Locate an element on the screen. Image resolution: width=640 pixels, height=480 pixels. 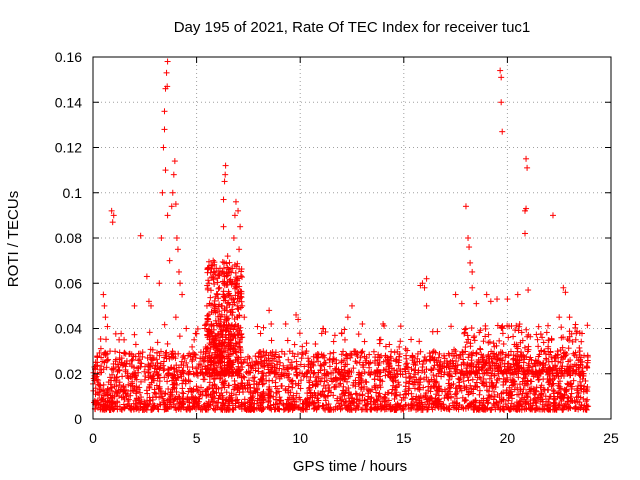
y-tick-label: 0.02 is located at coordinates (68, 374).